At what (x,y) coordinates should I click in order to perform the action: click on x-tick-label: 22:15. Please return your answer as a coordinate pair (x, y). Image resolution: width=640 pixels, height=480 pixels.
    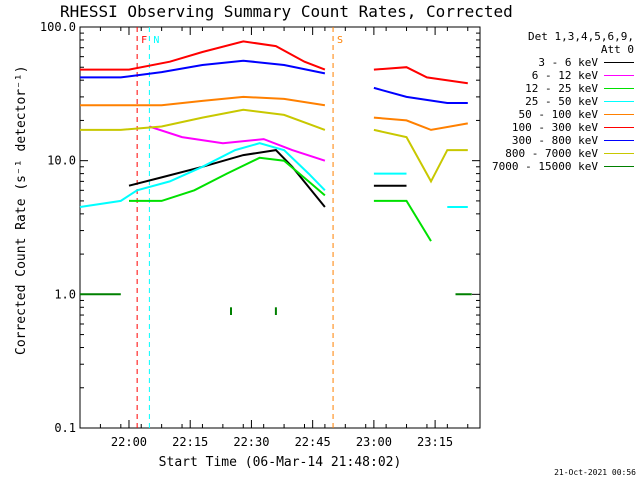
    Looking at the image, I should click on (190, 442).